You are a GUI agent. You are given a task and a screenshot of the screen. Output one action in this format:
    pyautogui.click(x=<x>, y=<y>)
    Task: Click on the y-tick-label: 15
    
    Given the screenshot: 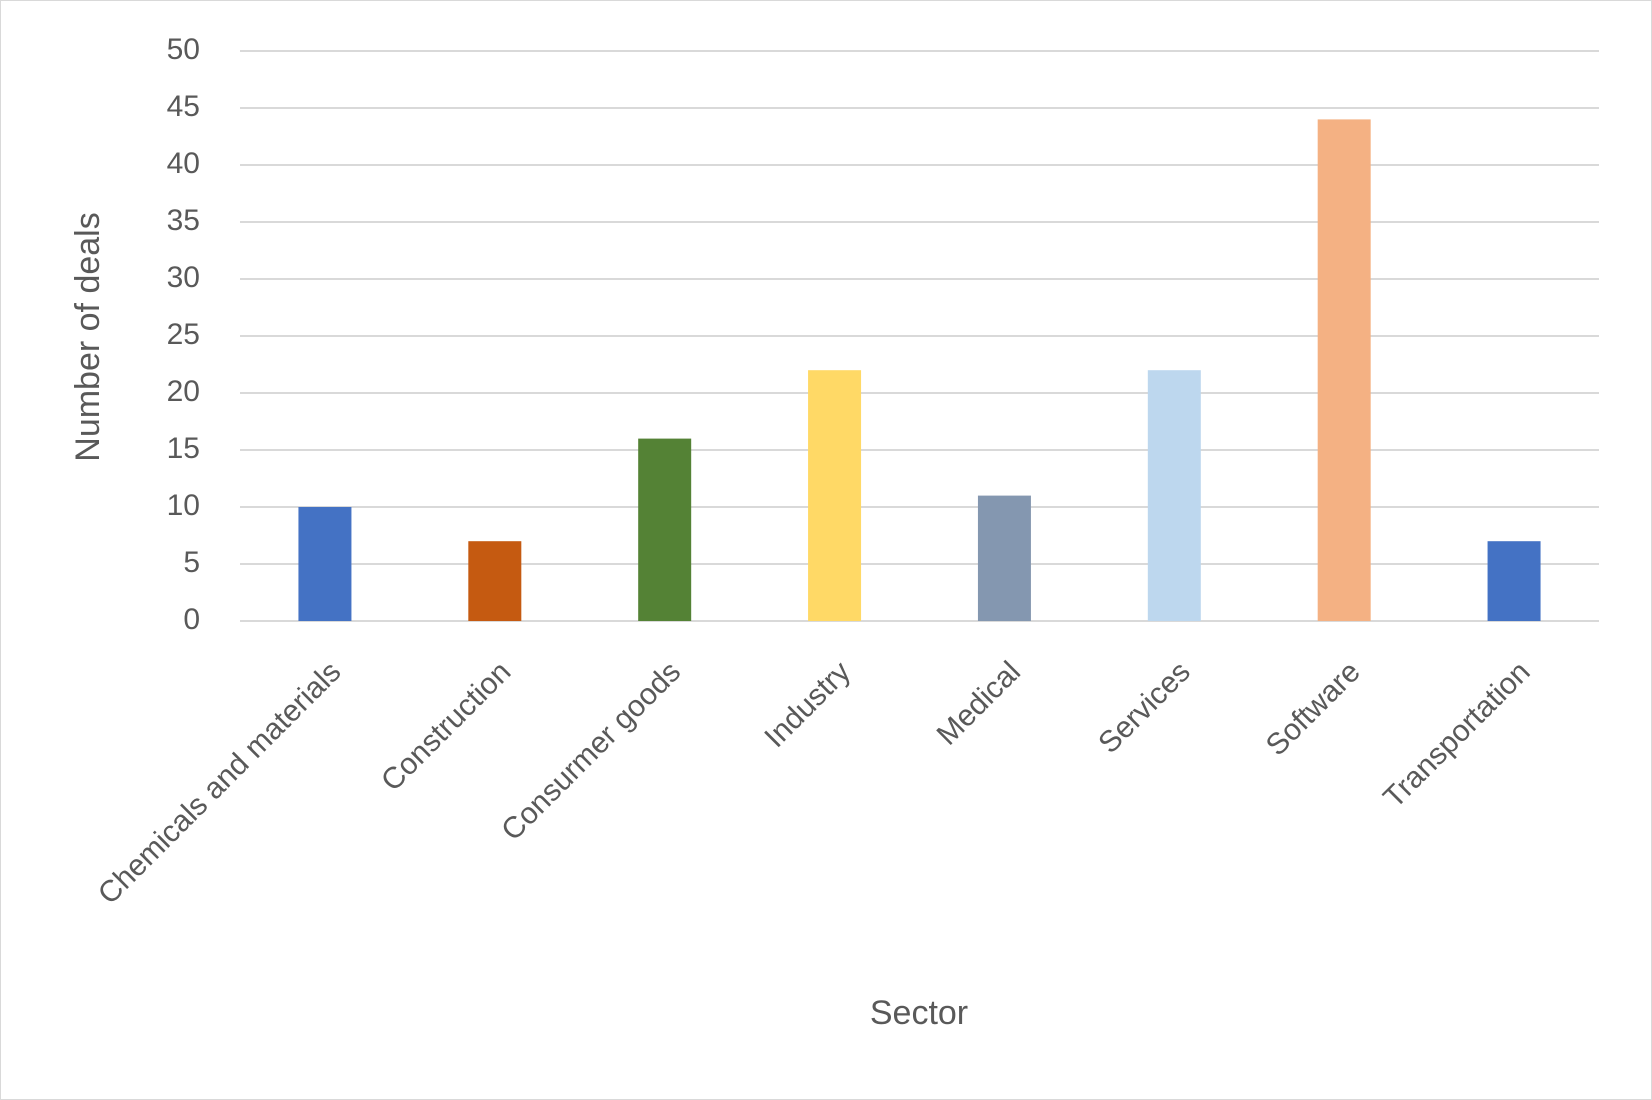 What is the action you would take?
    pyautogui.click(x=183, y=448)
    